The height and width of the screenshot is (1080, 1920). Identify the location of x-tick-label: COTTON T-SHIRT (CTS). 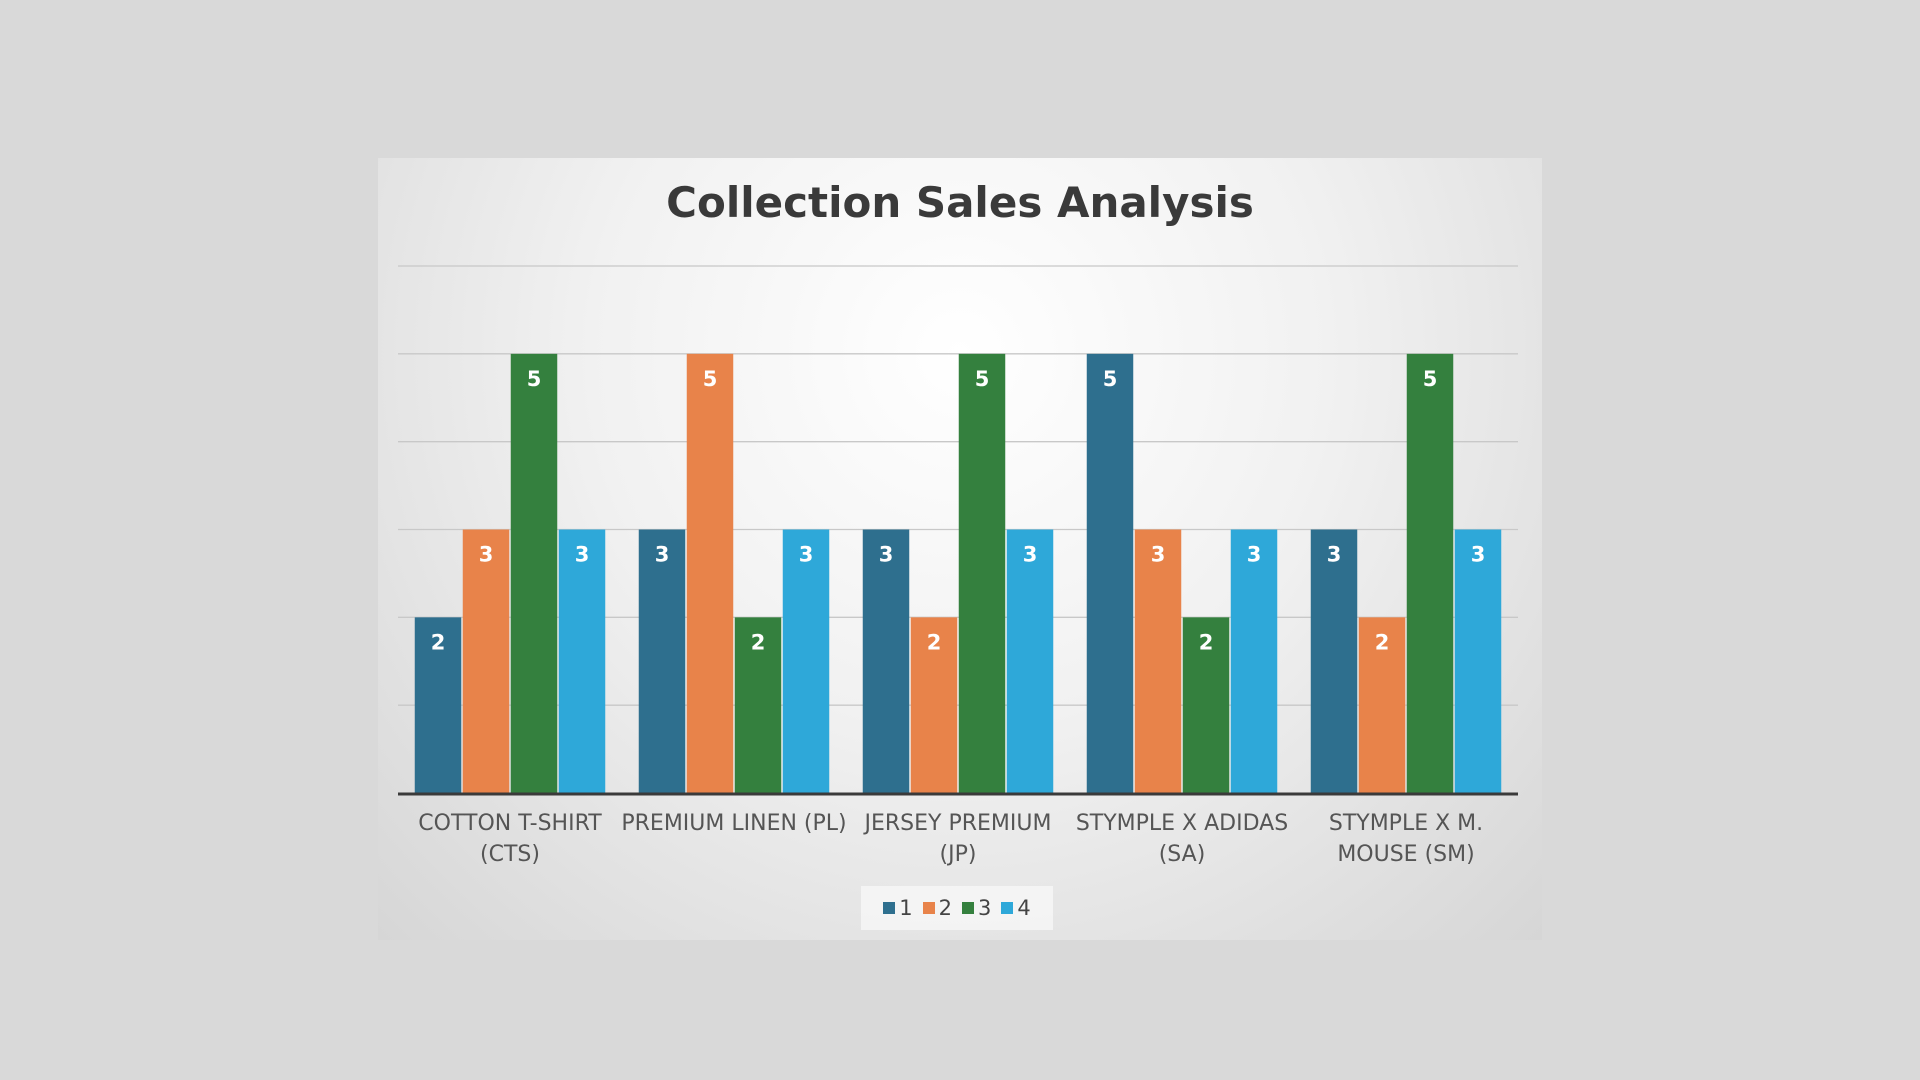
(510, 839).